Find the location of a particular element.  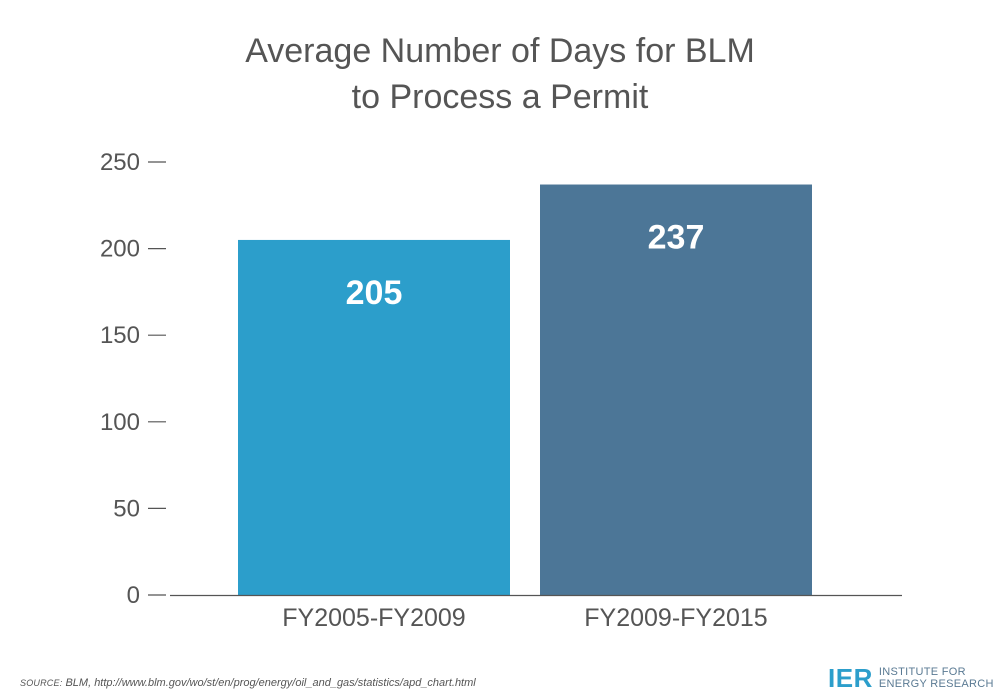

y-tick-label-100: 100 is located at coordinates (120, 422).